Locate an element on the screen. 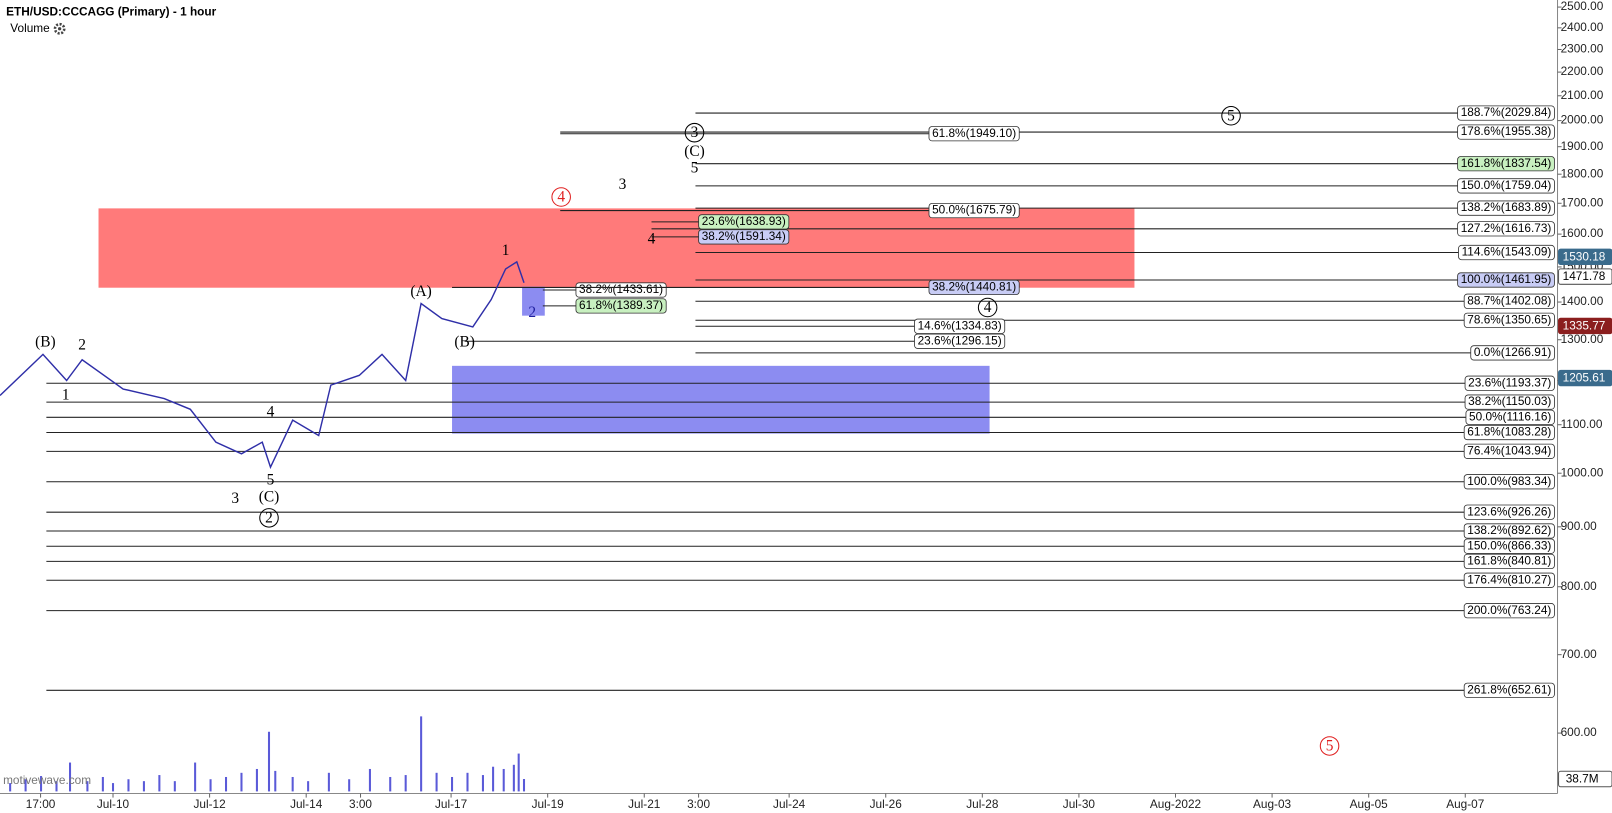  fib-label: 50.0%(1116.16) is located at coordinates (1510, 417).